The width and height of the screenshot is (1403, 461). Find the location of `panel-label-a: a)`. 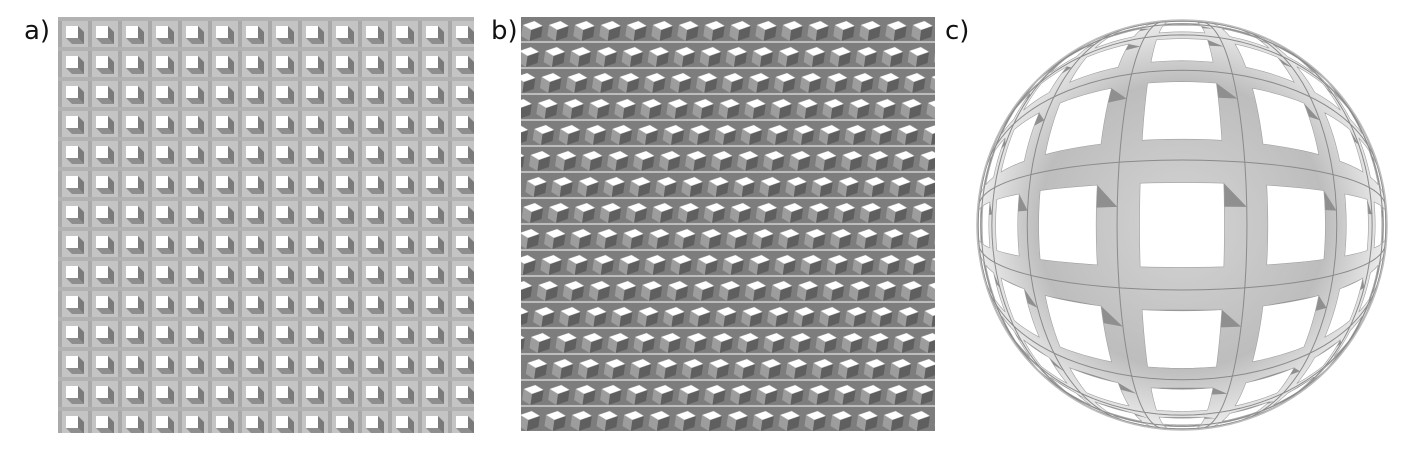

panel-label-a: a) is located at coordinates (37, 31).